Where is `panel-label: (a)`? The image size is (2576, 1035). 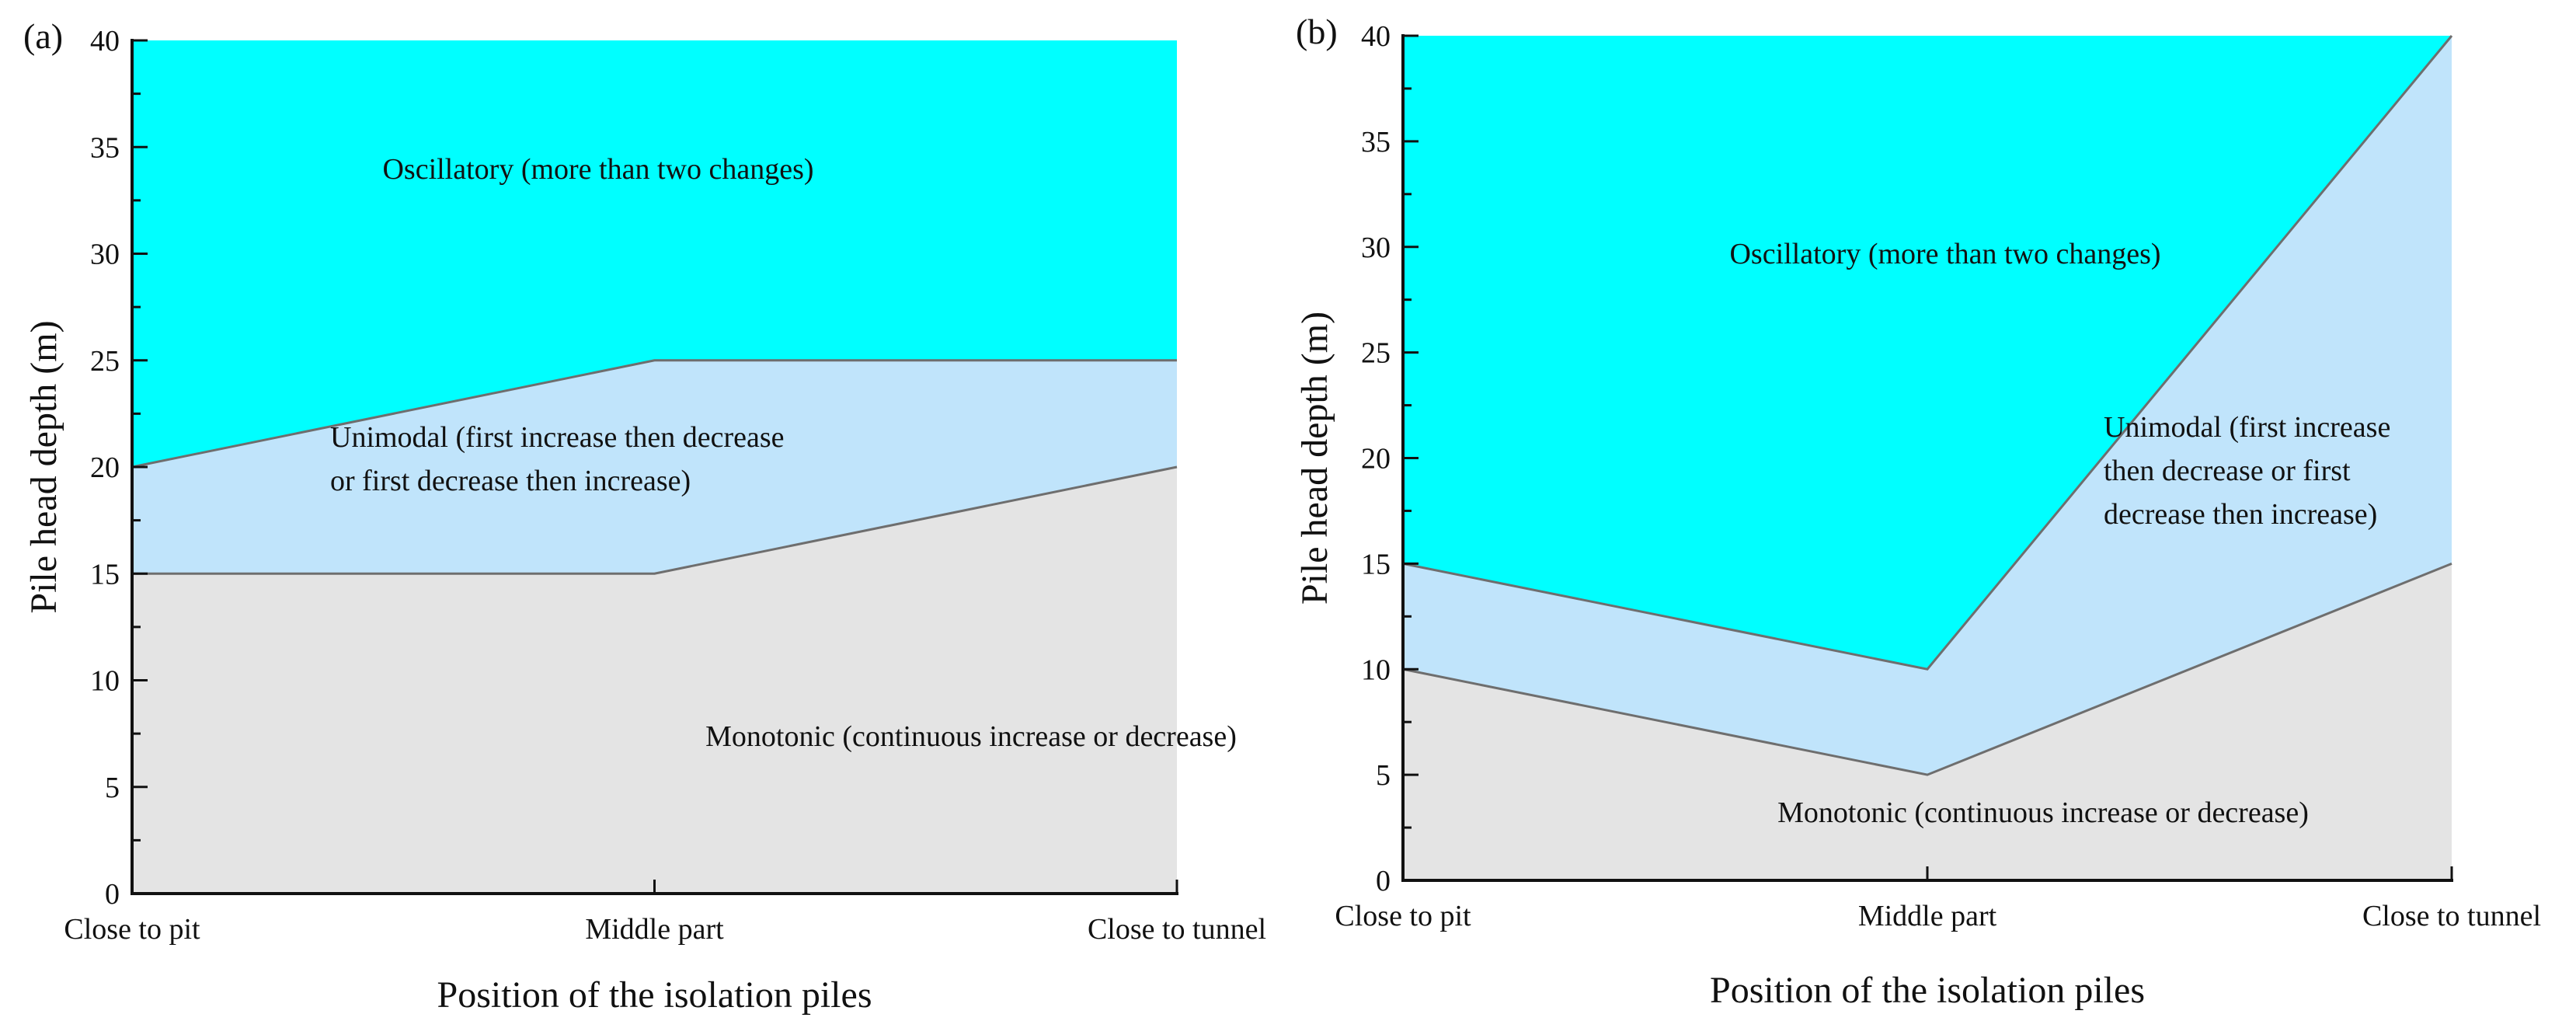 panel-label: (a) is located at coordinates (43, 36).